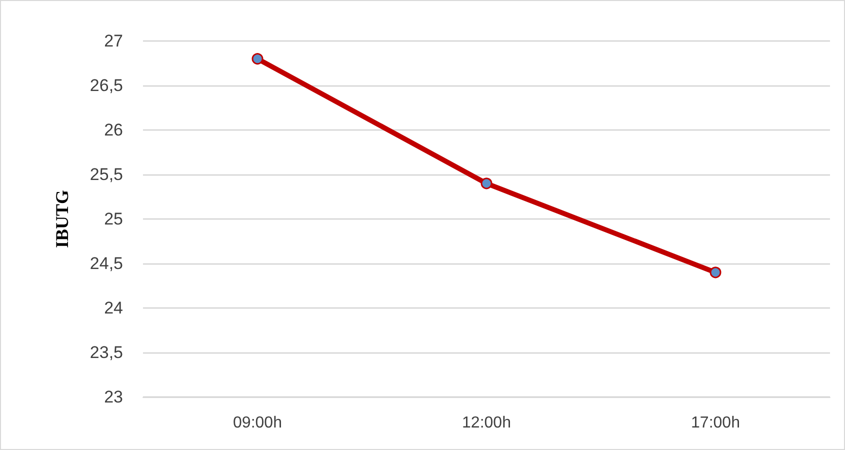 The image size is (845, 450). Describe the element at coordinates (113, 397) in the screenshot. I see `y-tick-label: 23` at that location.